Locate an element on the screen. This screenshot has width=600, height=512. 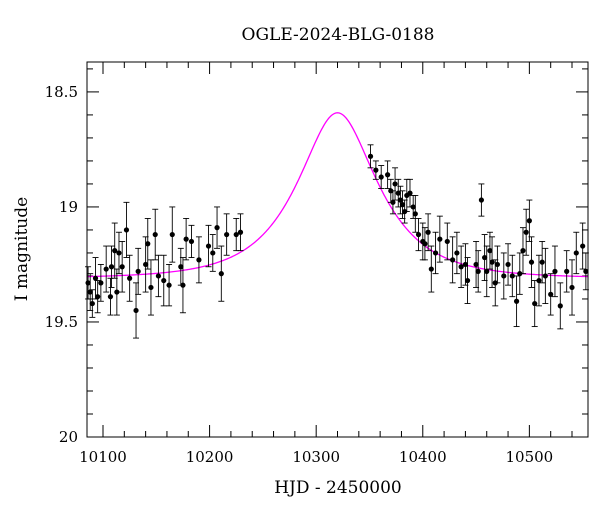
x-tick-label: 10200 is located at coordinates (210, 457).